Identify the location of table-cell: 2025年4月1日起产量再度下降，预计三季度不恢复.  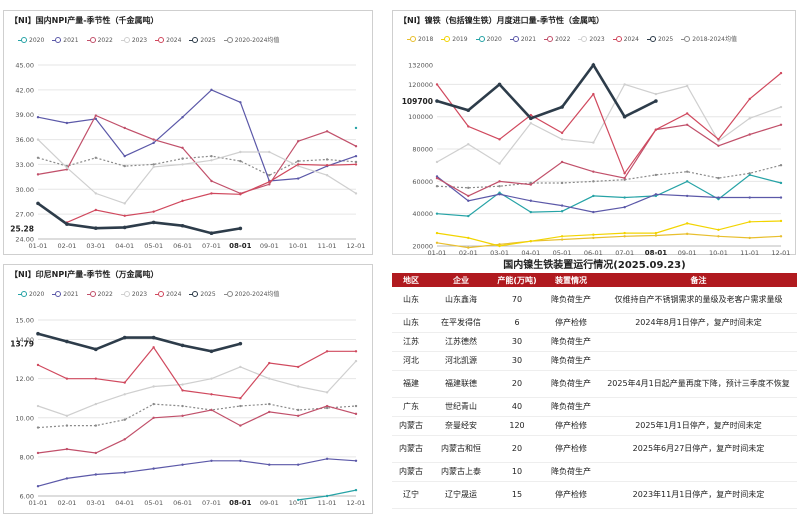
(698, 384).